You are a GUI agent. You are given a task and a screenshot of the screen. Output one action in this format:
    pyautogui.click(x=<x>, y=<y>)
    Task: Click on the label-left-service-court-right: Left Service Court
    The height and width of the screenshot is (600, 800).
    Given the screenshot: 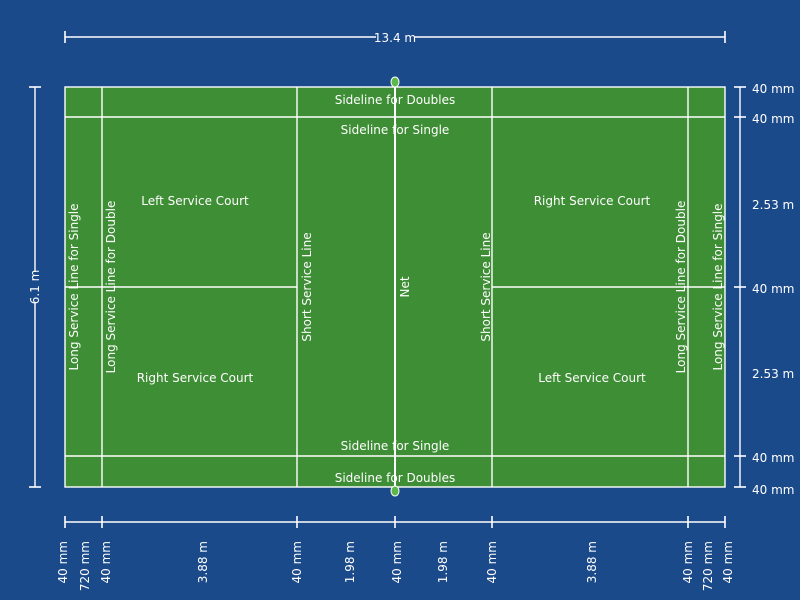 What is the action you would take?
    pyautogui.click(x=592, y=378)
    